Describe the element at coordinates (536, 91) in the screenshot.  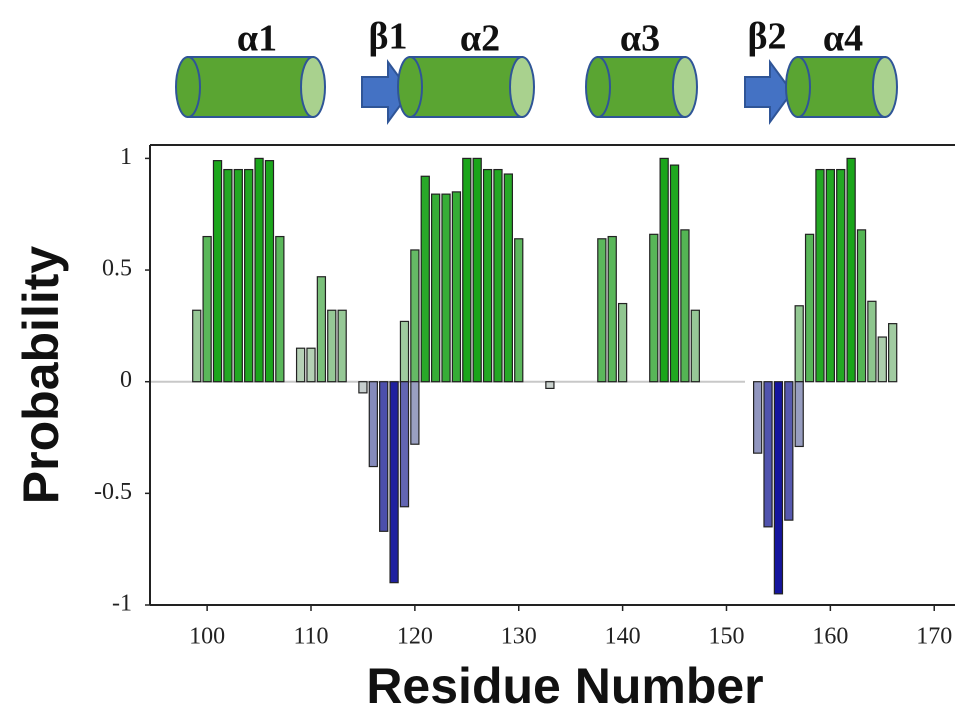
I see `secondary-structure` at that location.